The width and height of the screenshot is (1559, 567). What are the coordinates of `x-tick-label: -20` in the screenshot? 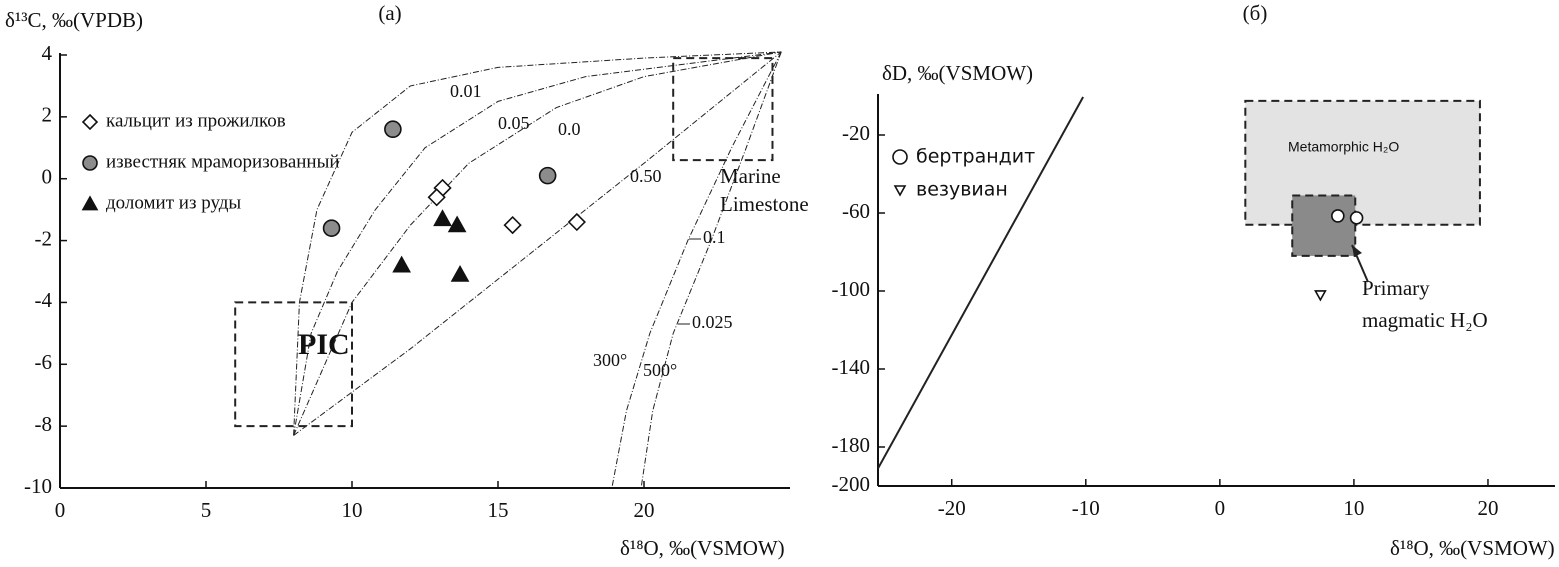 It's located at (952, 508).